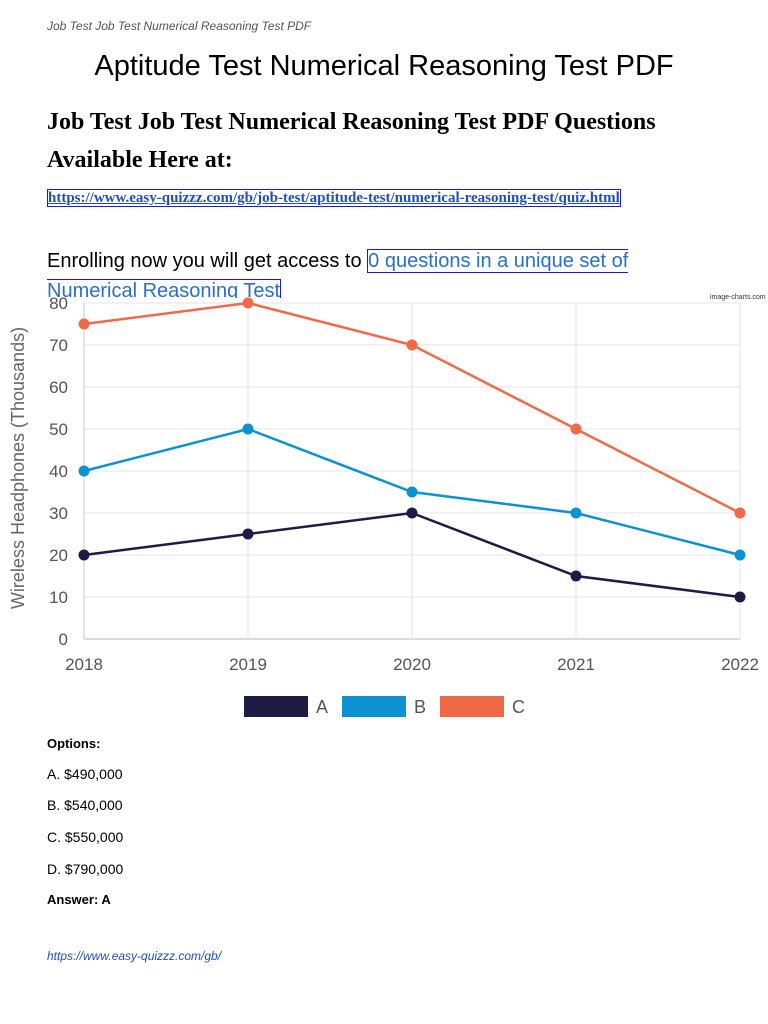  What do you see at coordinates (207, 261) in the screenshot?
I see `enroll-prefix: Enrolling now you will get access to` at bounding box center [207, 261].